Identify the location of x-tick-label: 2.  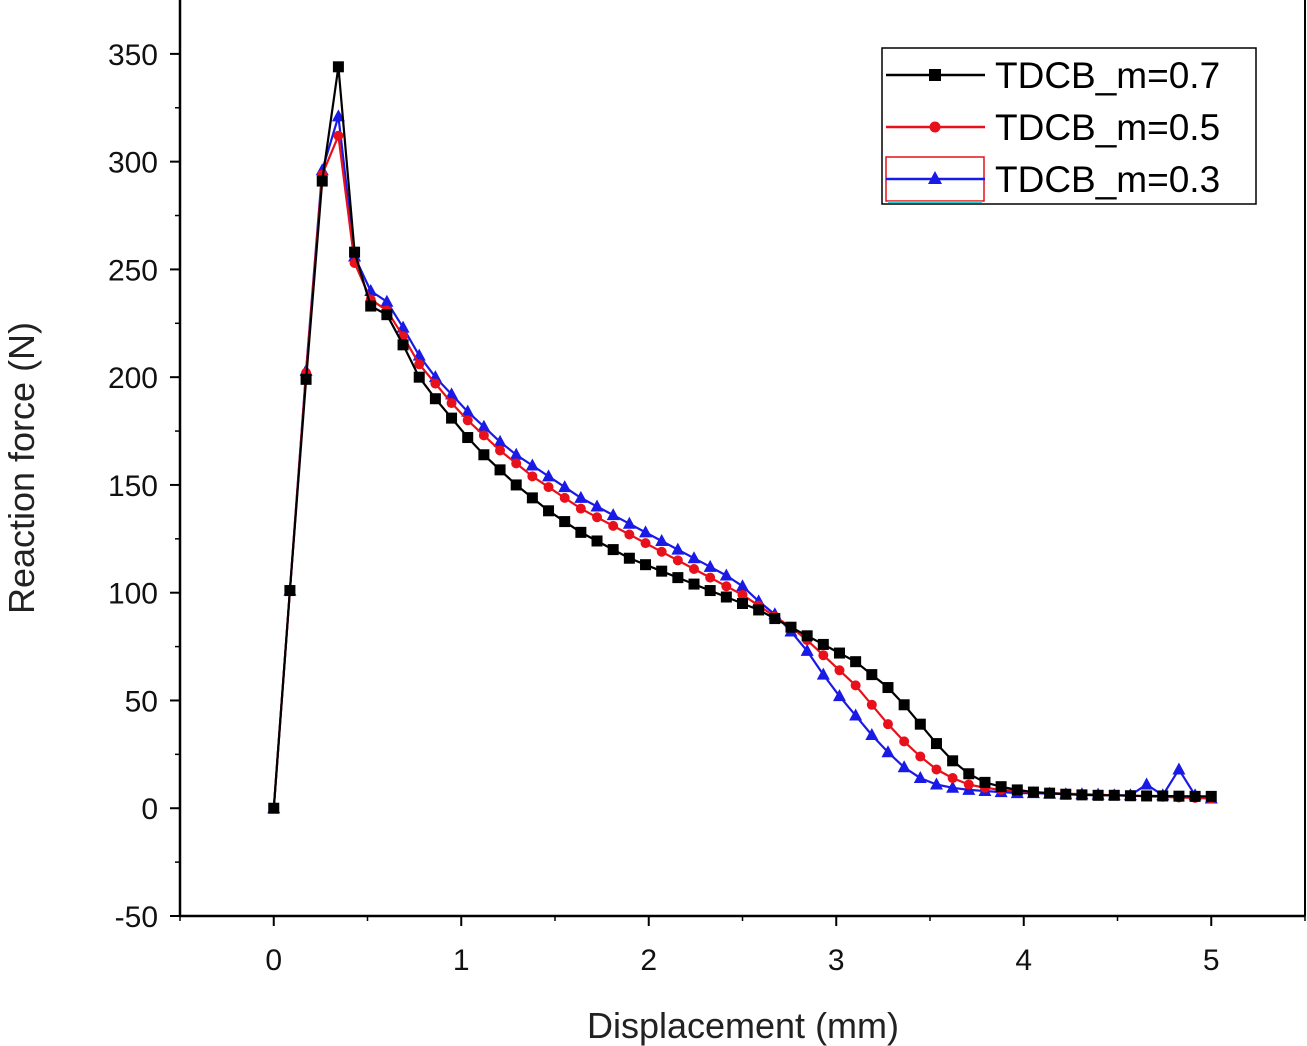
(648, 960).